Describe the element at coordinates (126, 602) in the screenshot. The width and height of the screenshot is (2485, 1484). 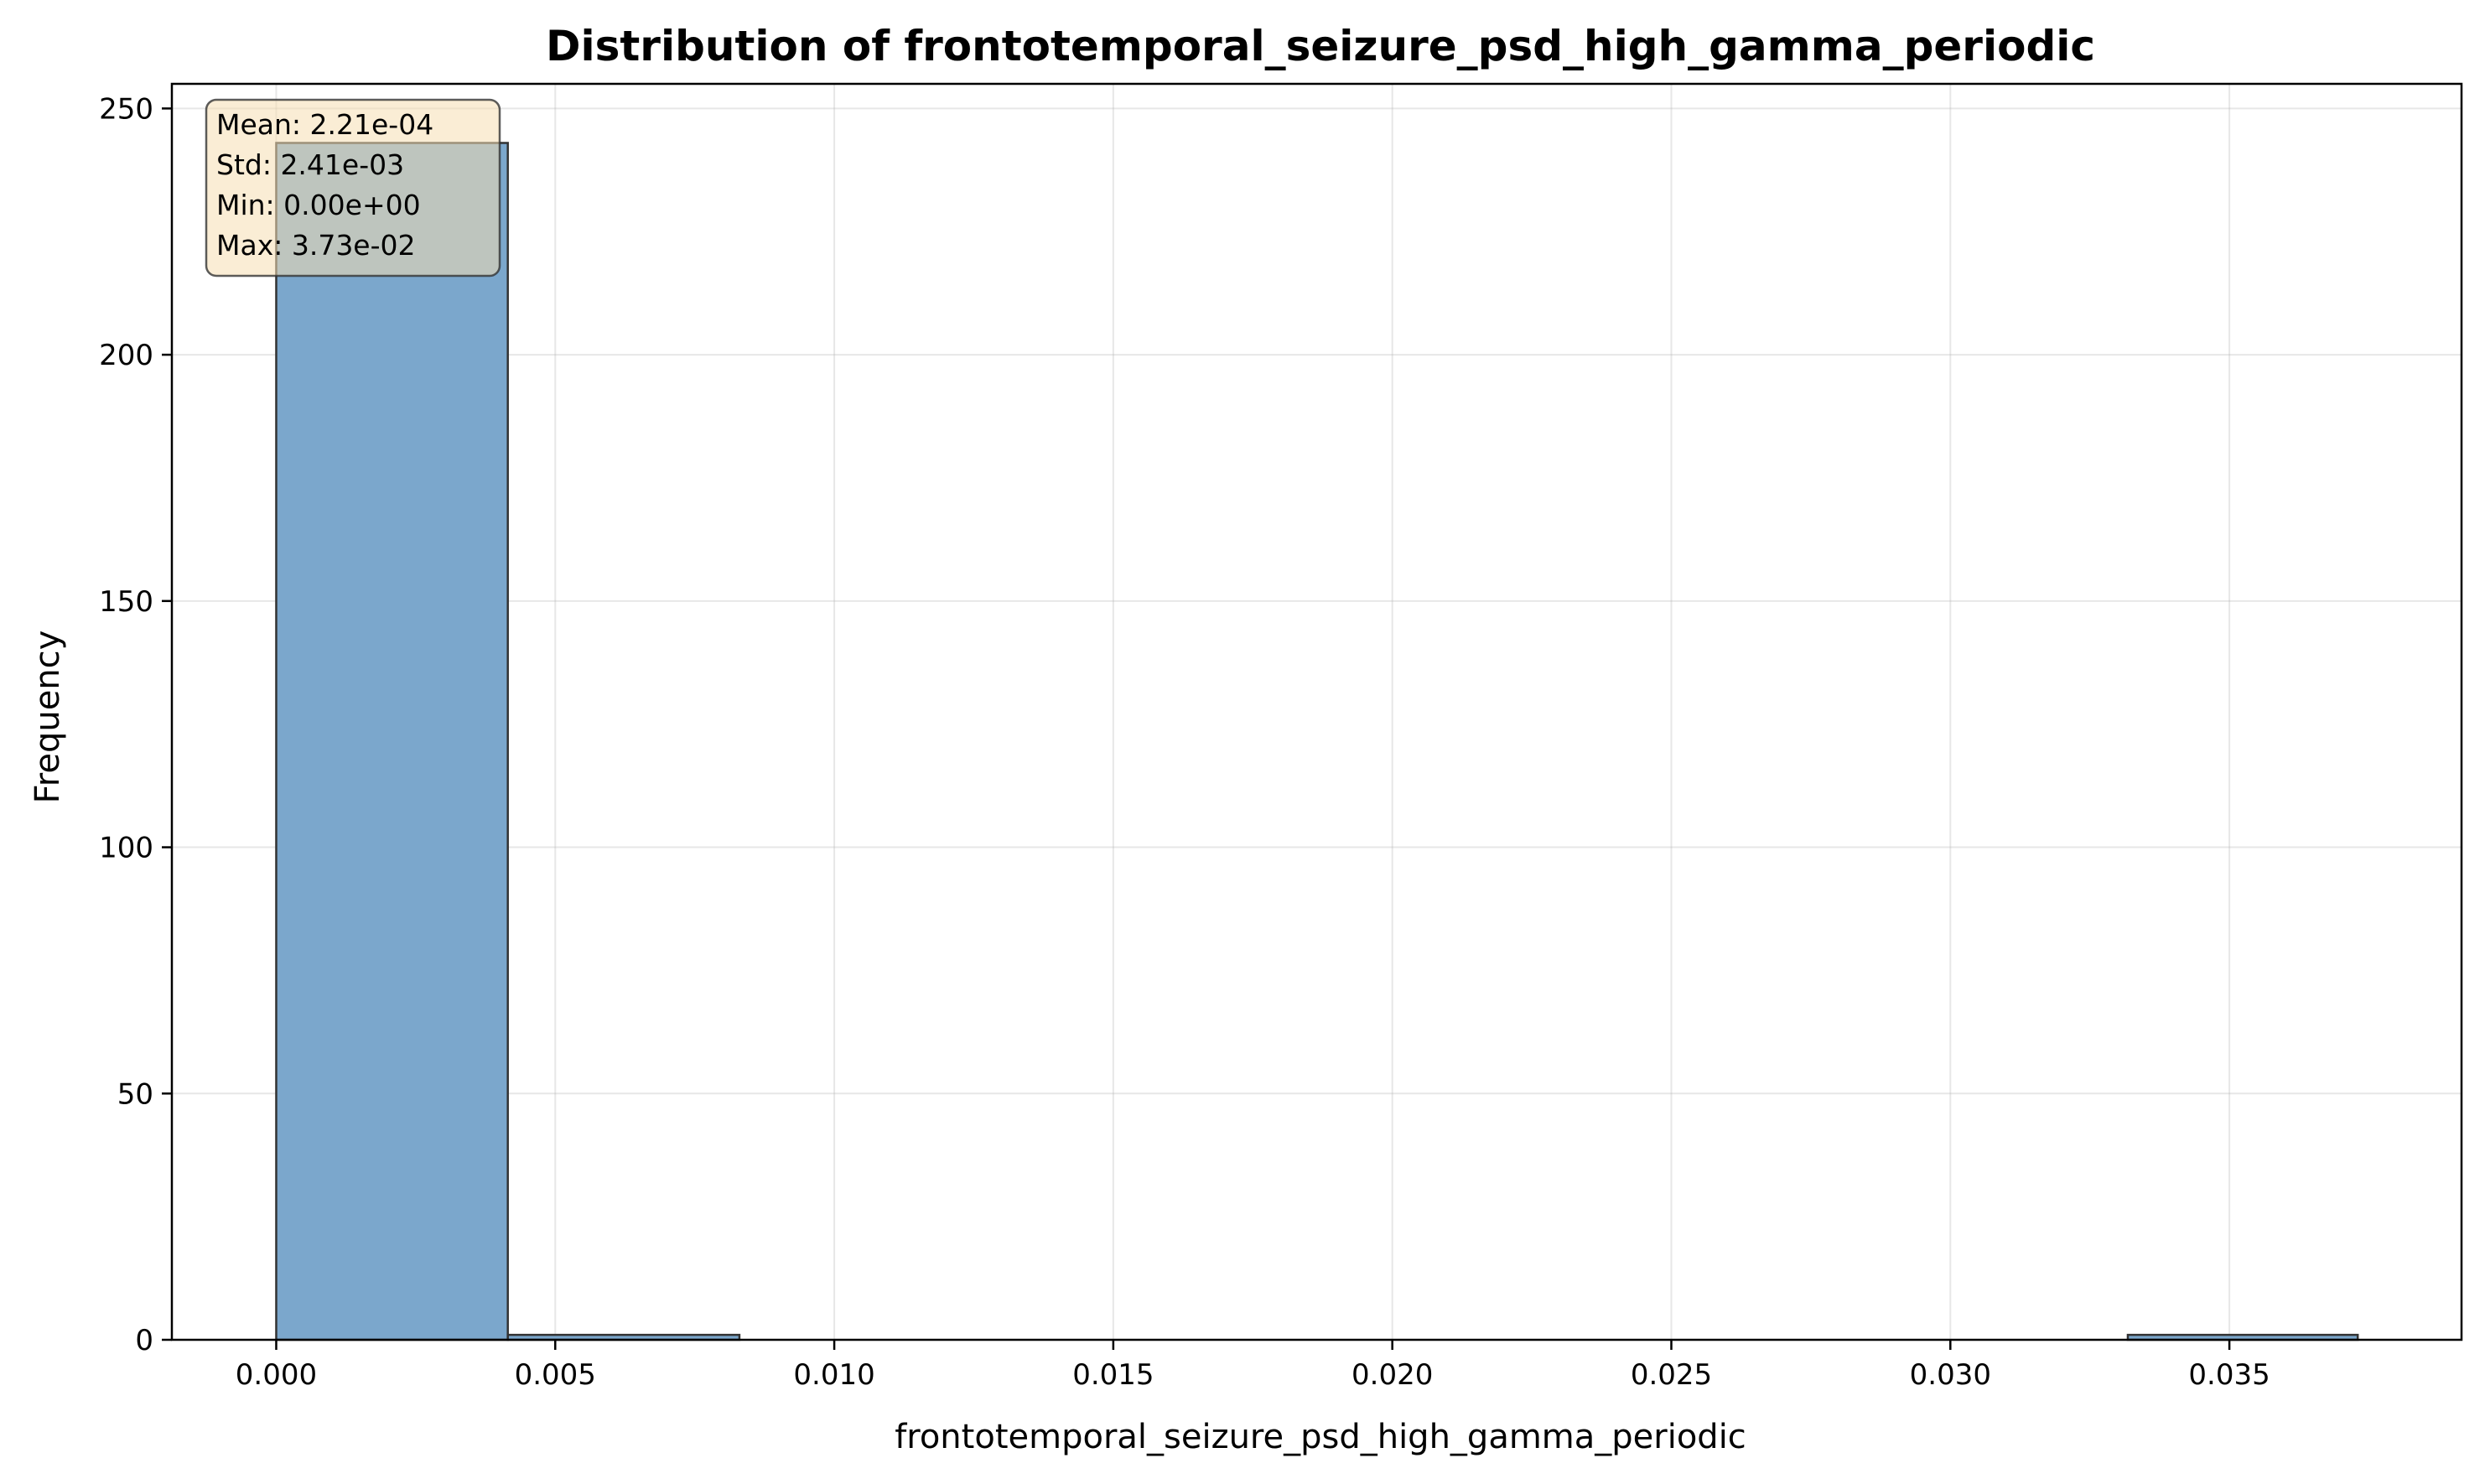
I see `y-tick-label-3: 150` at that location.